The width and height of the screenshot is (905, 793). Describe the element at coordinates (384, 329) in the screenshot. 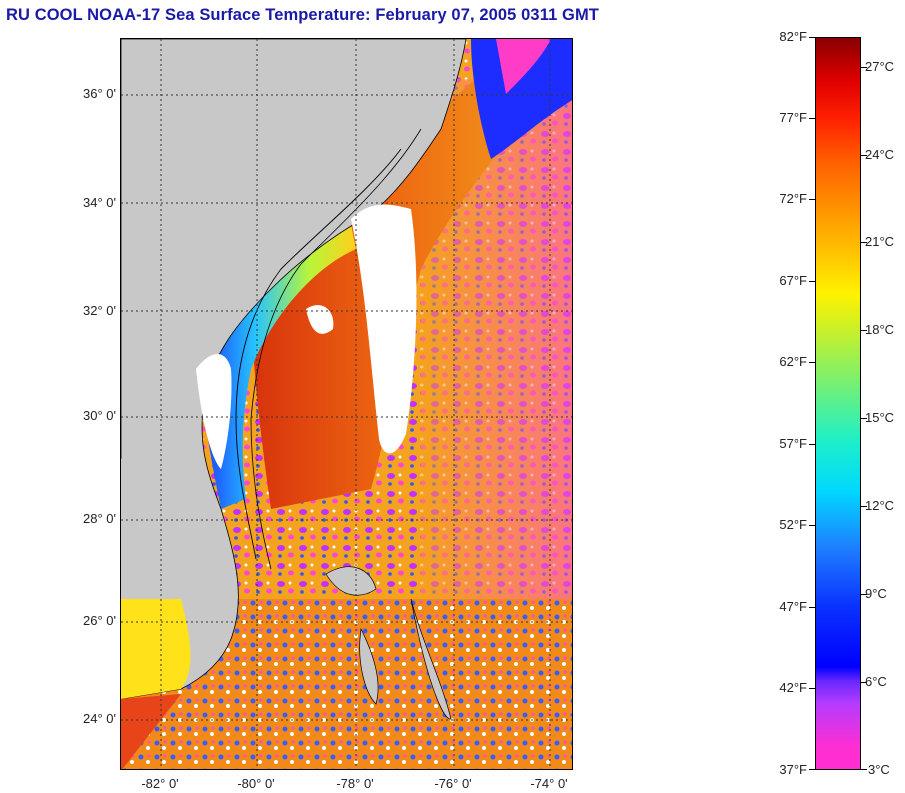

I see `cloud-mask-central` at that location.